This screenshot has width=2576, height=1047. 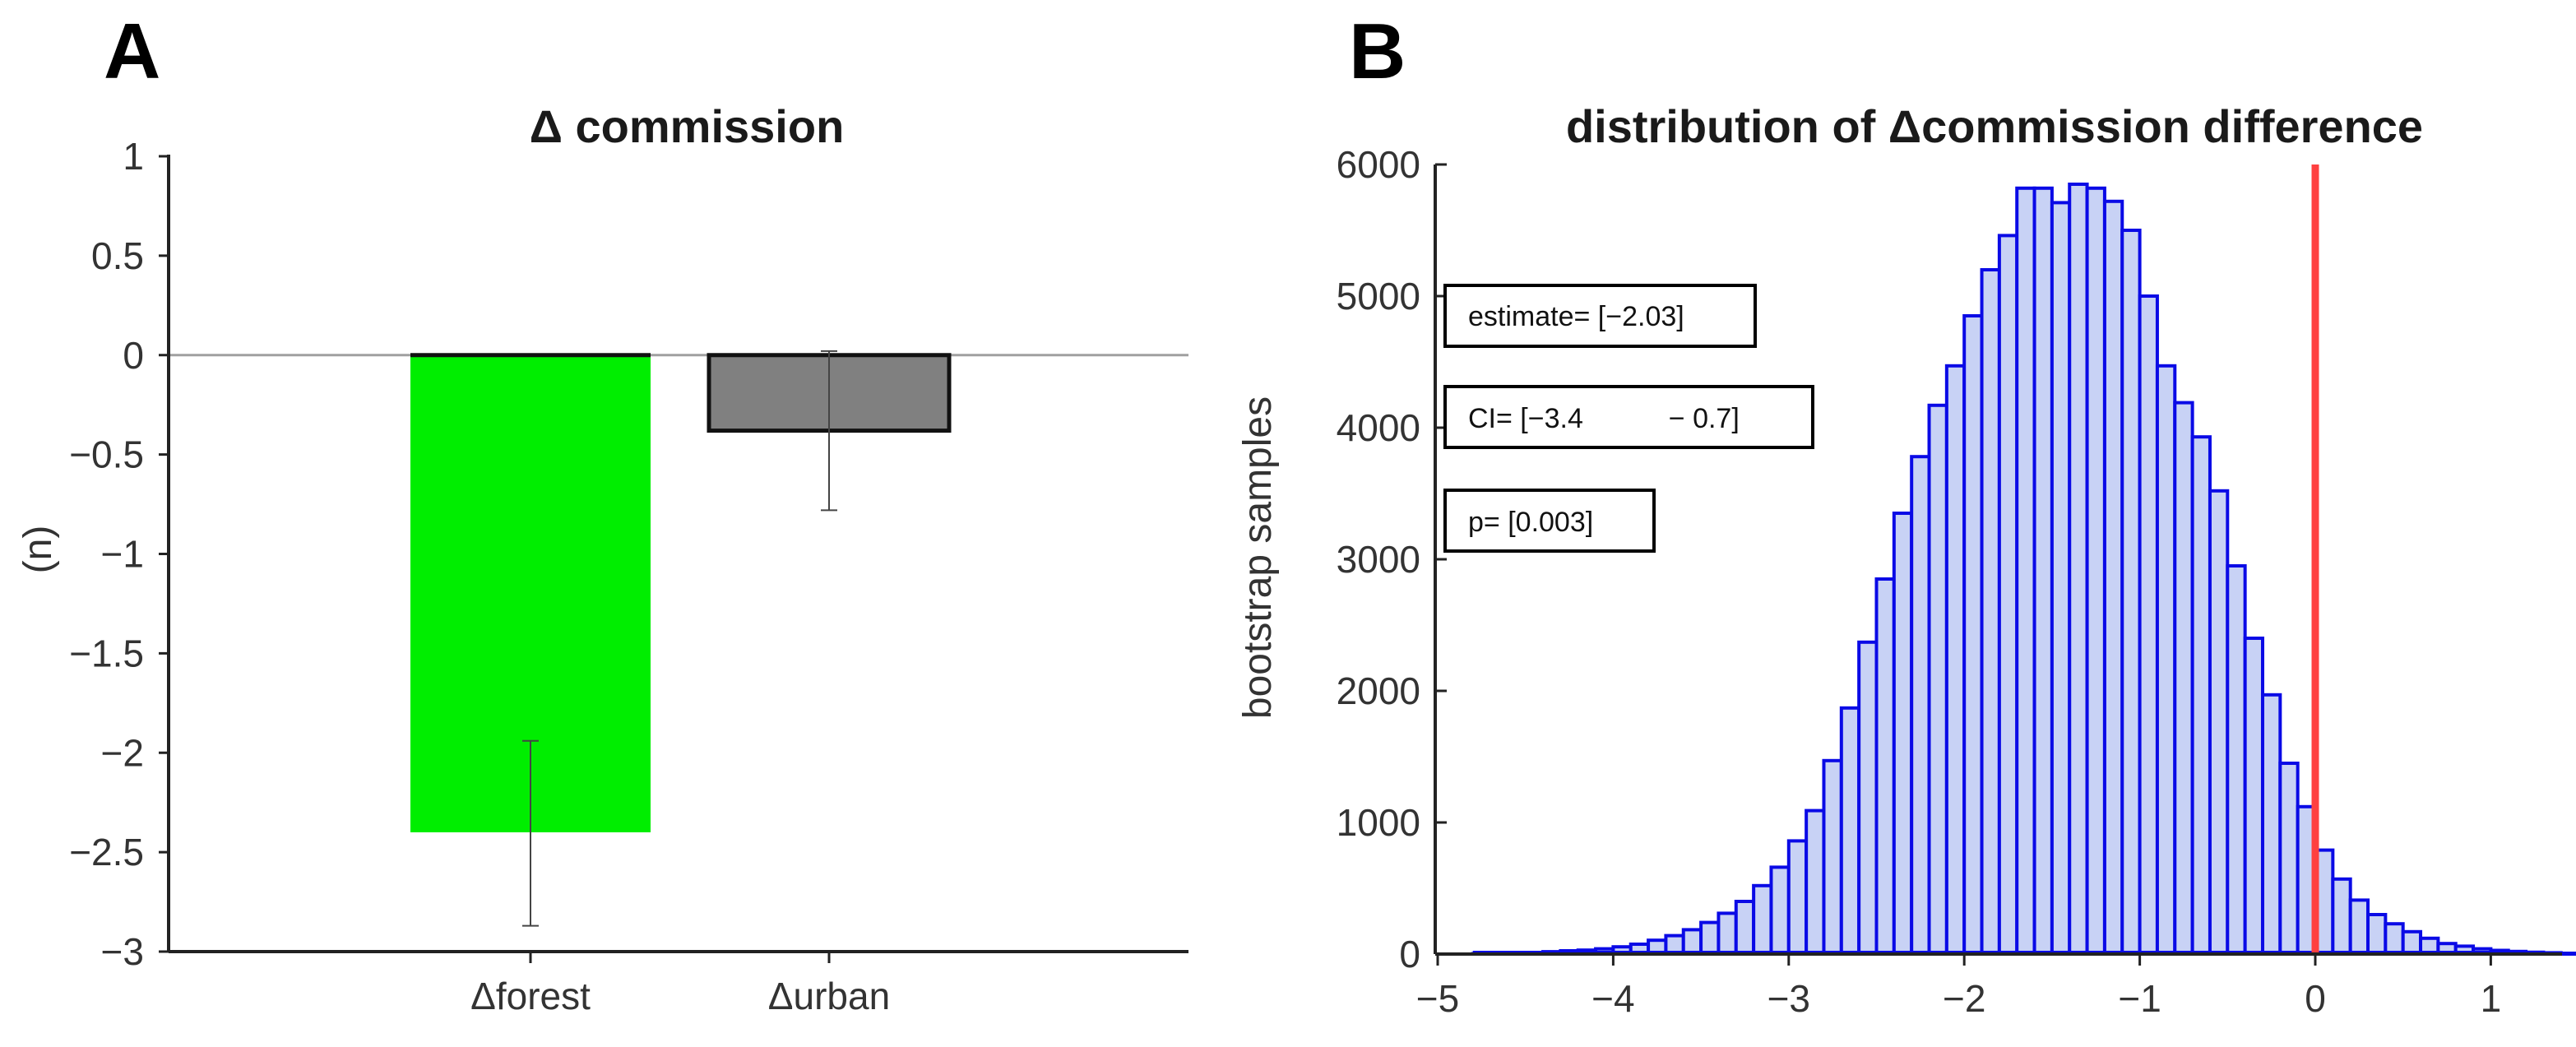 I want to click on x-tick-label: −4, so click(x=1613, y=998).